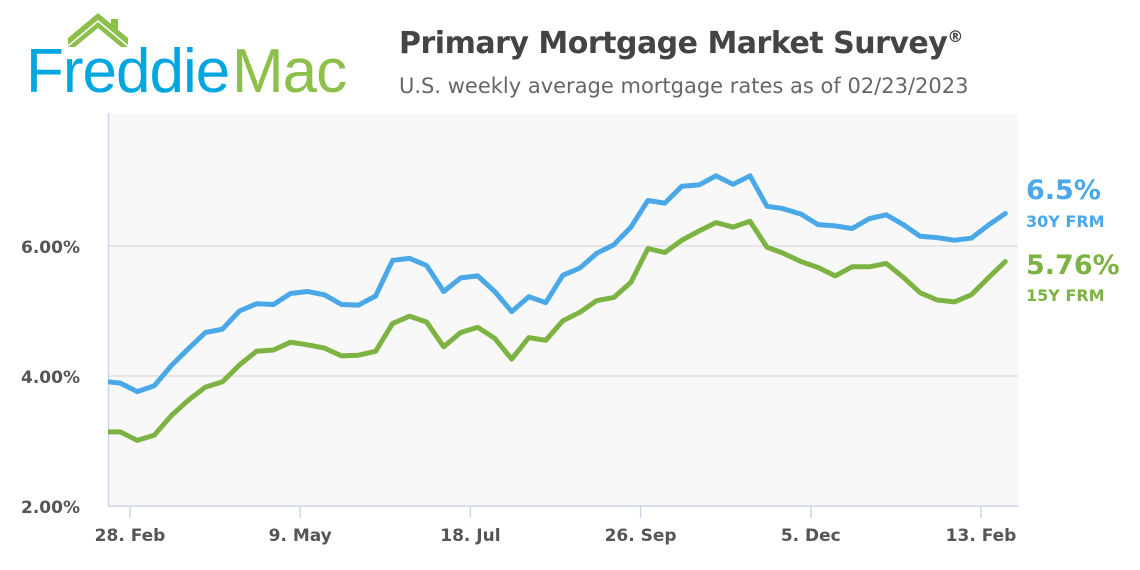  I want to click on x-tick-label: 26. Sep, so click(641, 536).